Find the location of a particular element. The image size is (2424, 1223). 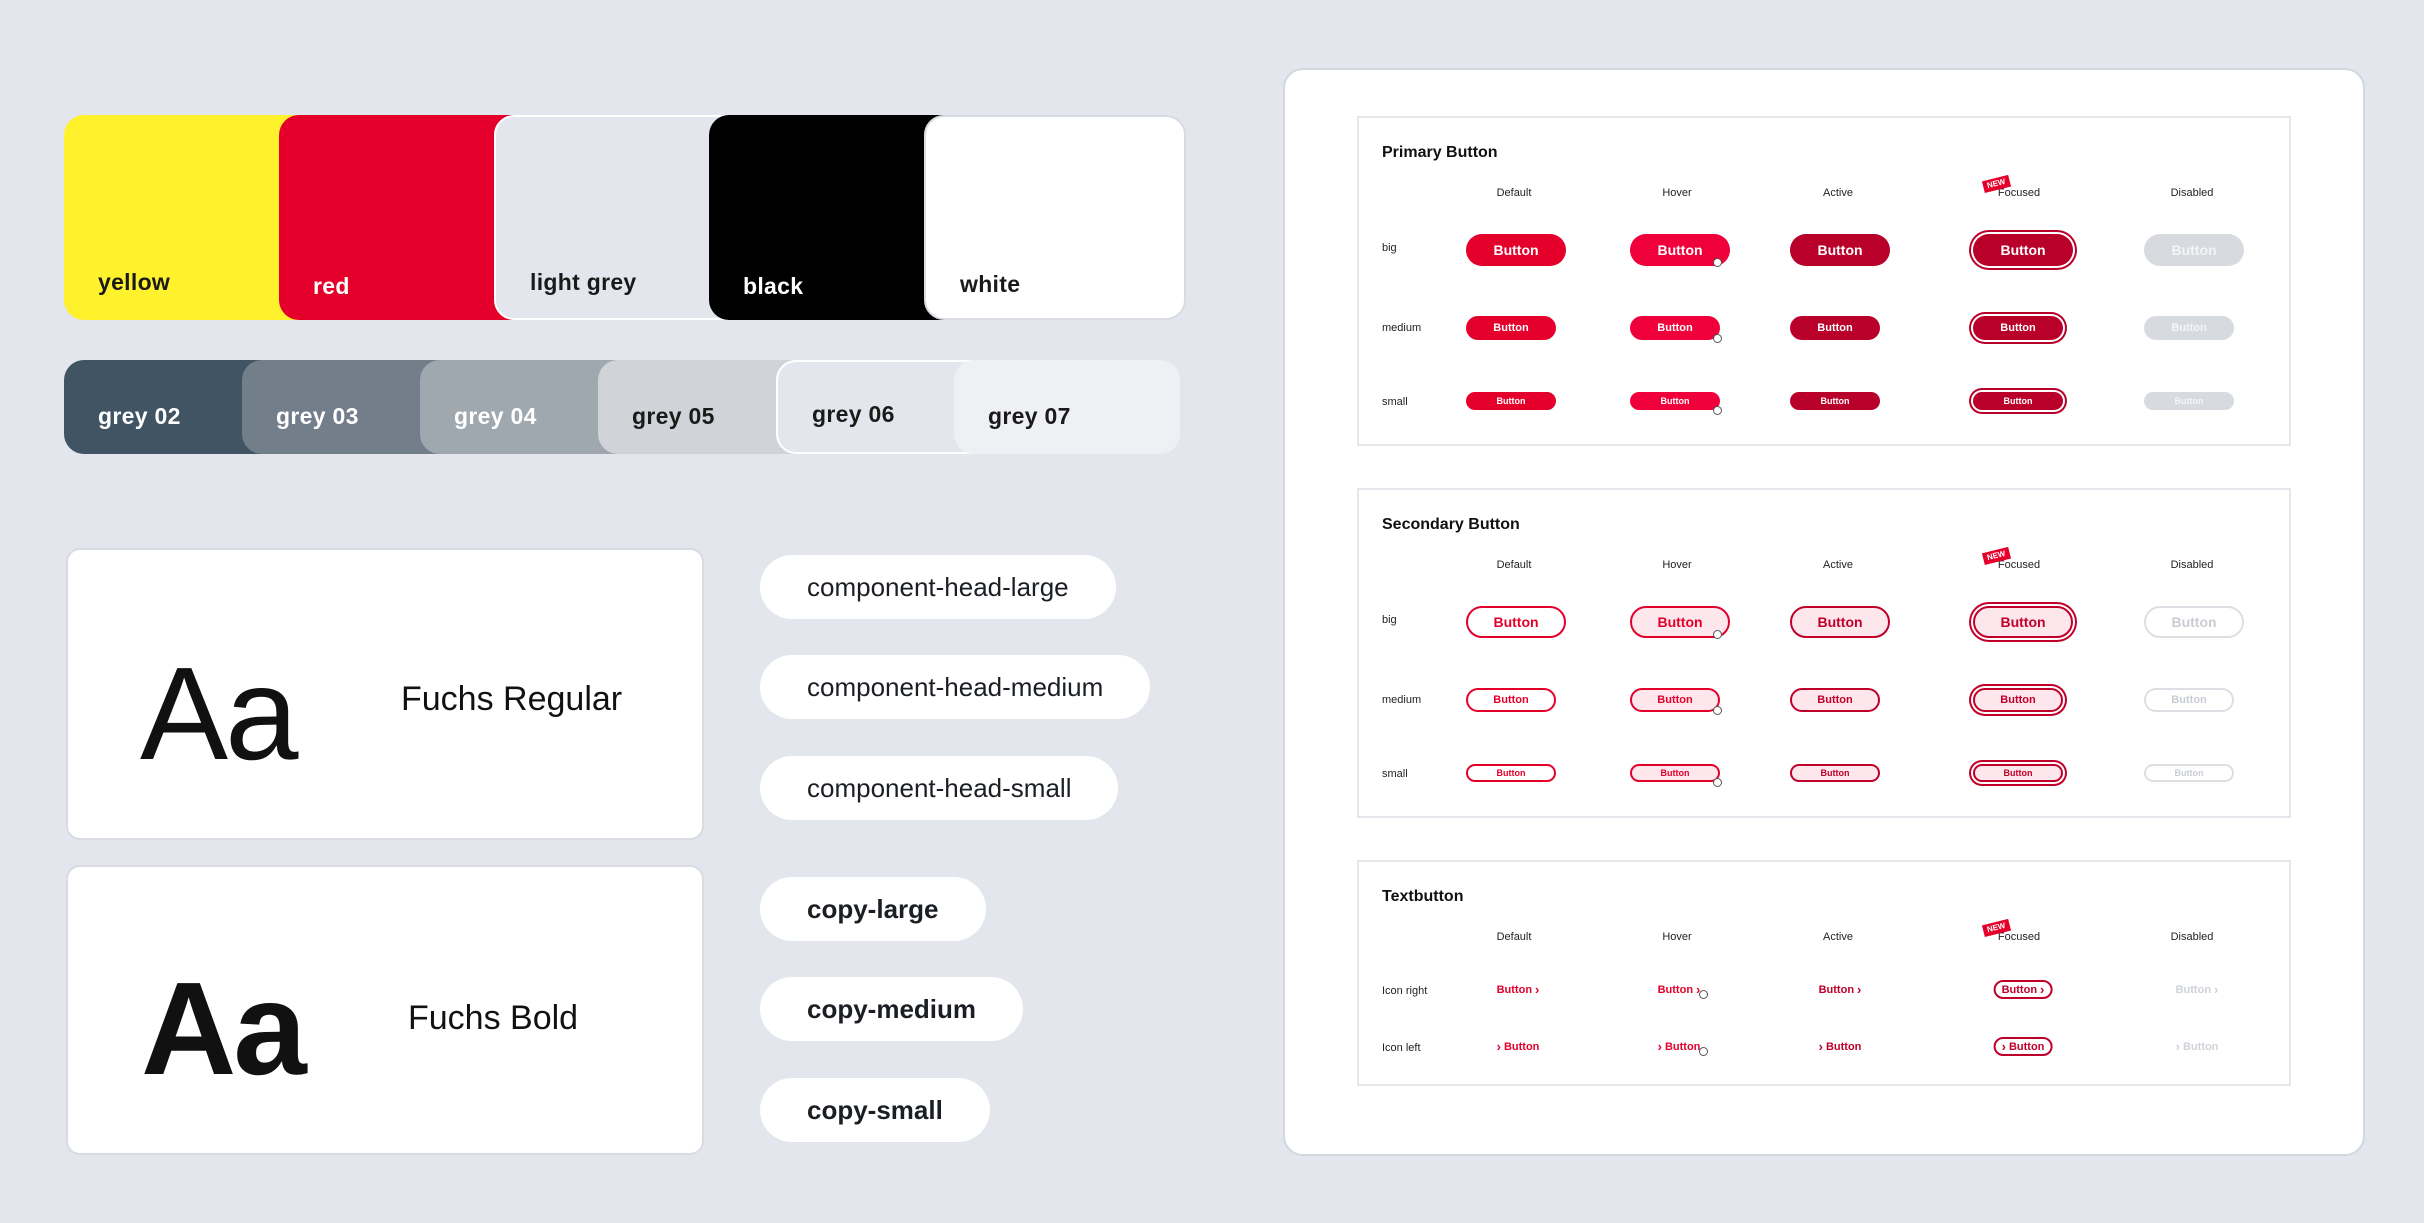

type-style-component-head-medium: component-head-medium is located at coordinates (955, 687).